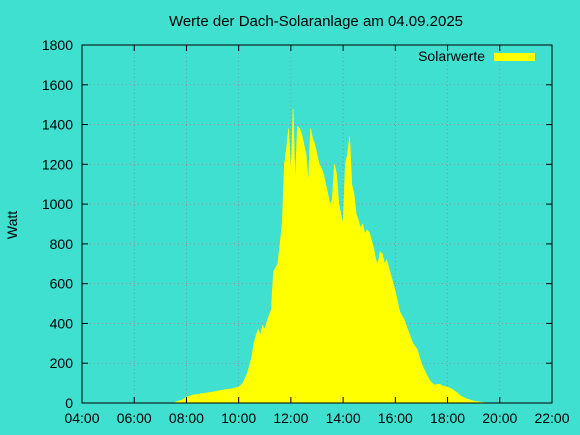 The height and width of the screenshot is (435, 580). What do you see at coordinates (12, 225) in the screenshot?
I see `y-axis-label: Watt` at bounding box center [12, 225].